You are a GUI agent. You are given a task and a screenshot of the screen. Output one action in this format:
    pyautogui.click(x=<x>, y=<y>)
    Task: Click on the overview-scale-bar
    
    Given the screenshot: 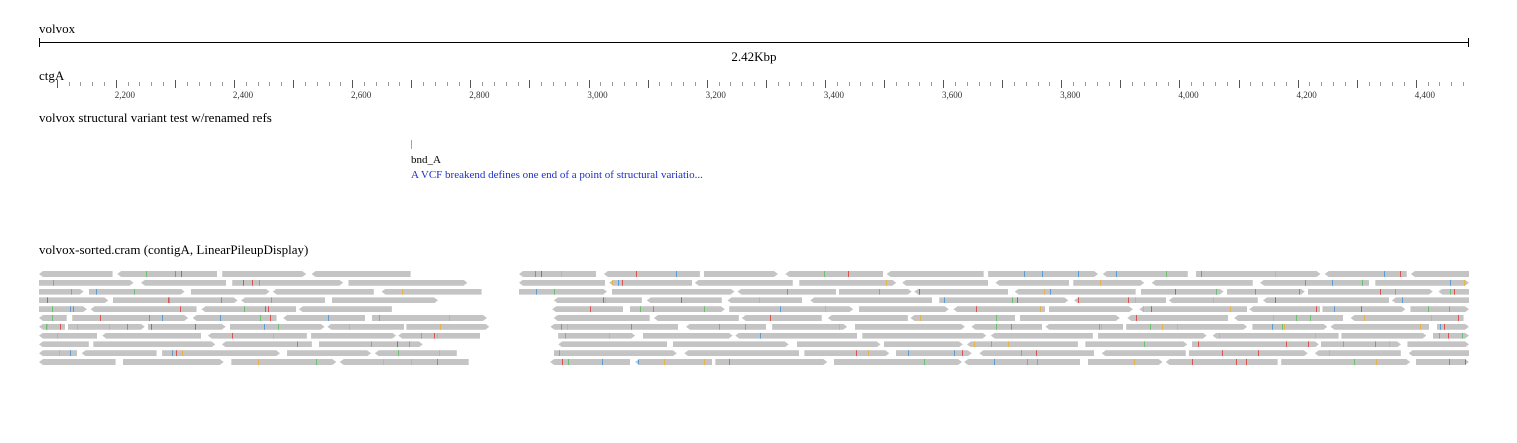 What is the action you would take?
    pyautogui.click(x=754, y=42)
    